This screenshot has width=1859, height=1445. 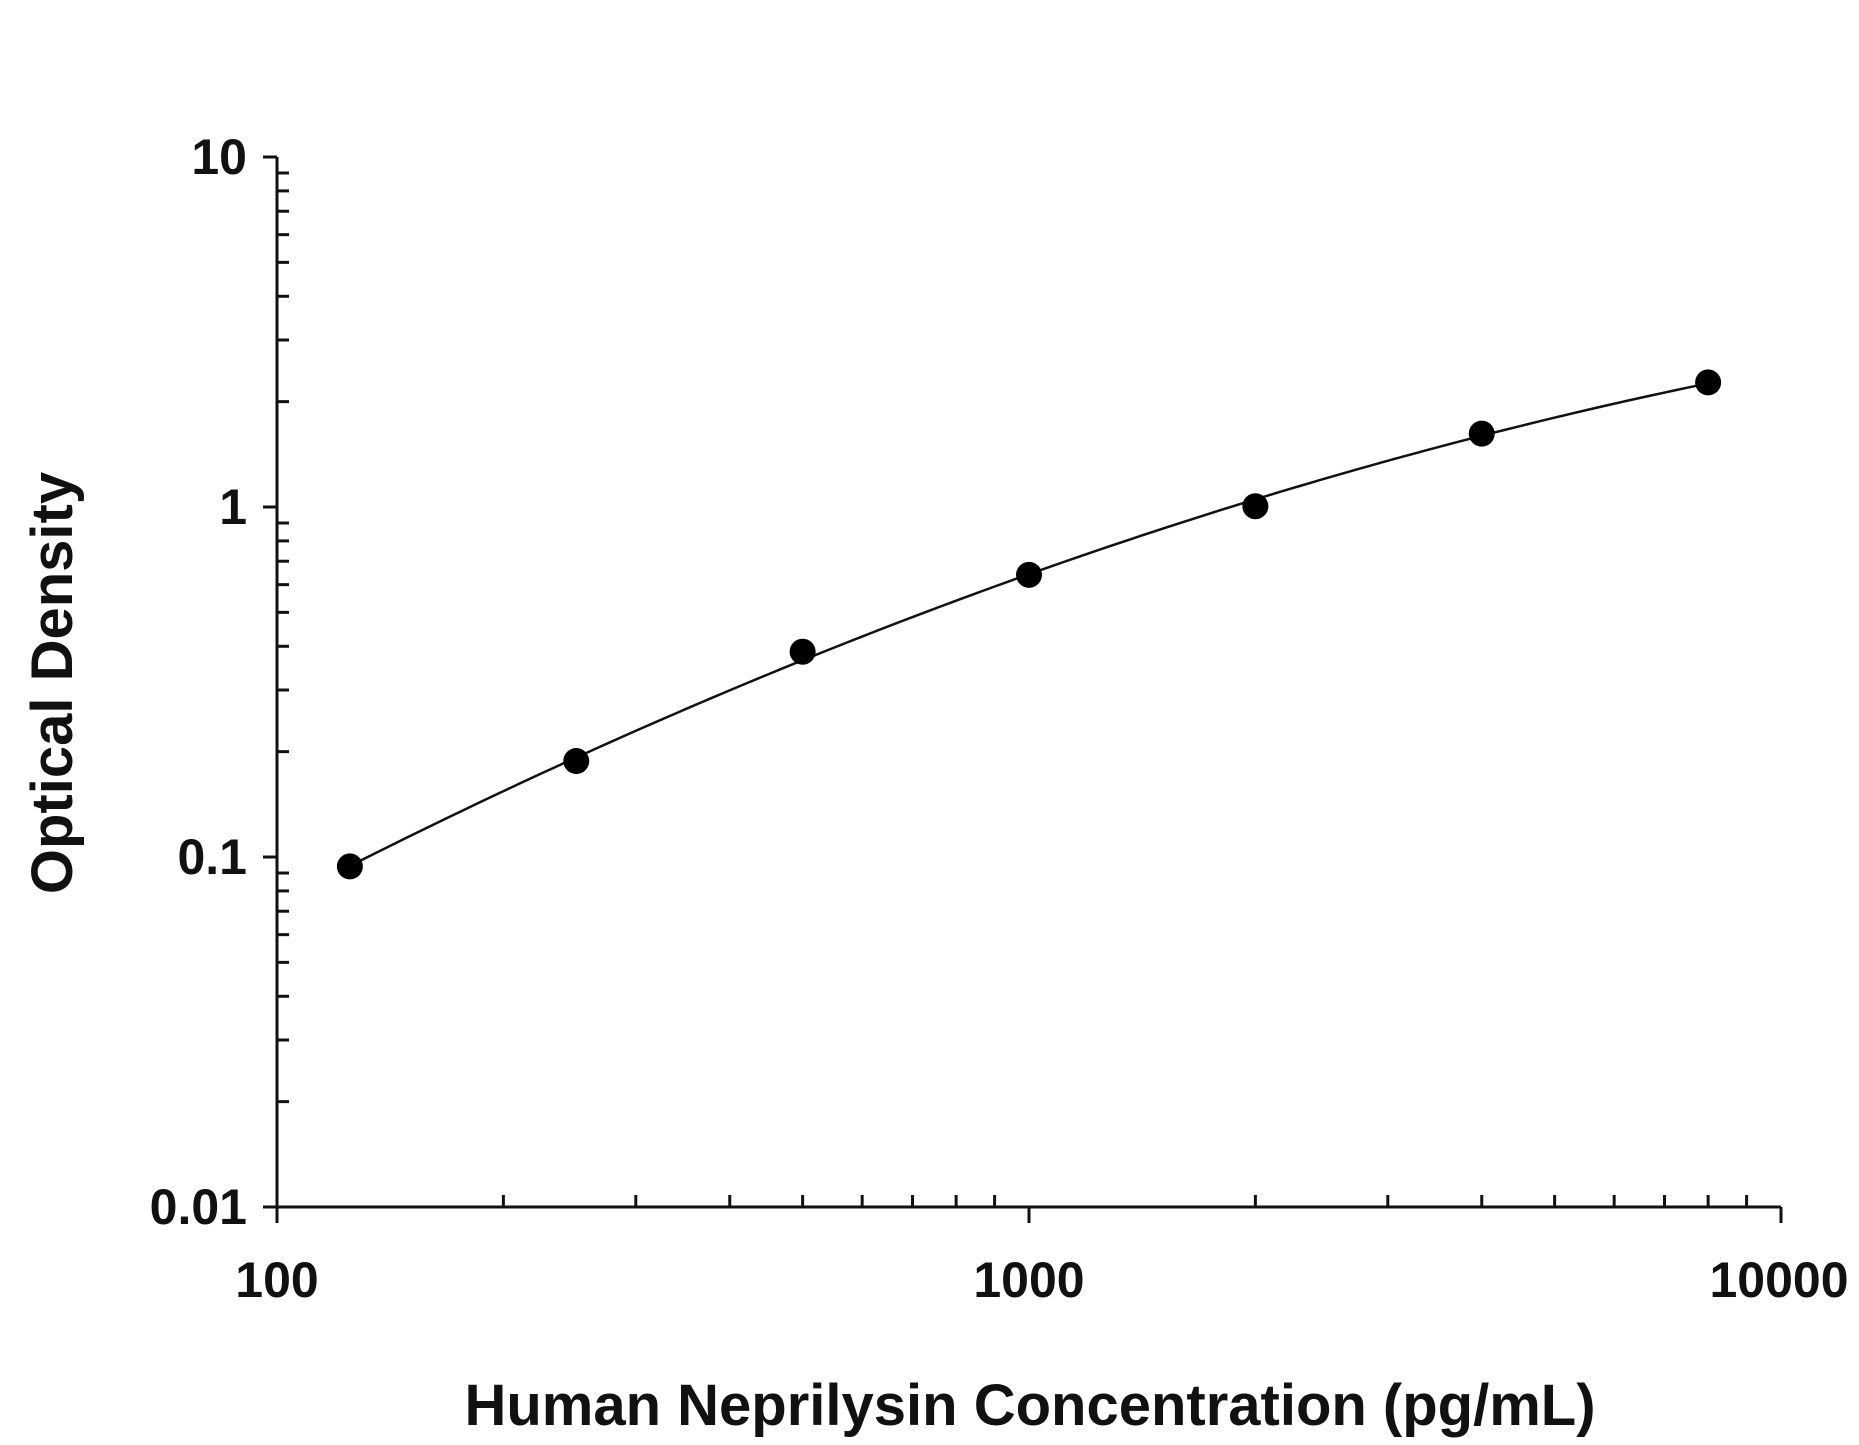 What do you see at coordinates (1029, 1405) in the screenshot?
I see `x-axis-title: Human Neprilysin Concentration (pg/mL)` at bounding box center [1029, 1405].